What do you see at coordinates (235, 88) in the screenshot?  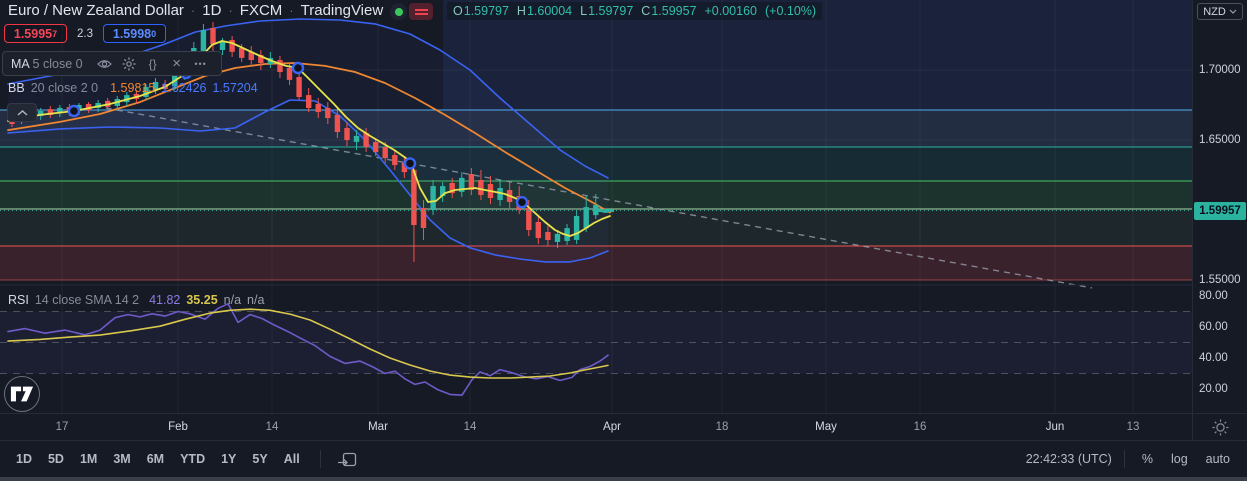 I see `bb-lower-value: 1.57204` at bounding box center [235, 88].